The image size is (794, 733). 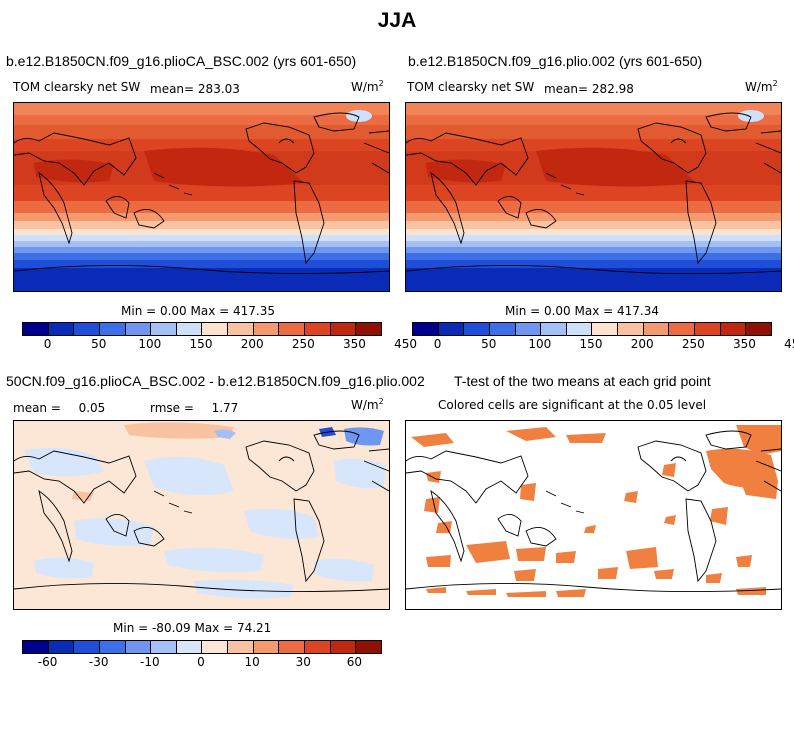 What do you see at coordinates (201, 511) in the screenshot?
I see `panel3-coastlines` at bounding box center [201, 511].